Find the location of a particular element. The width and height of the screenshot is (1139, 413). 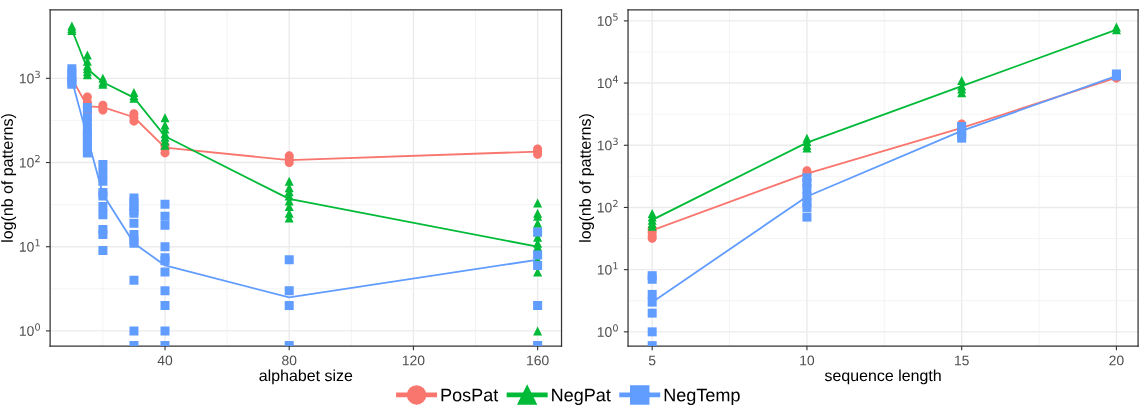

x-tick-label: 10 is located at coordinates (807, 360).